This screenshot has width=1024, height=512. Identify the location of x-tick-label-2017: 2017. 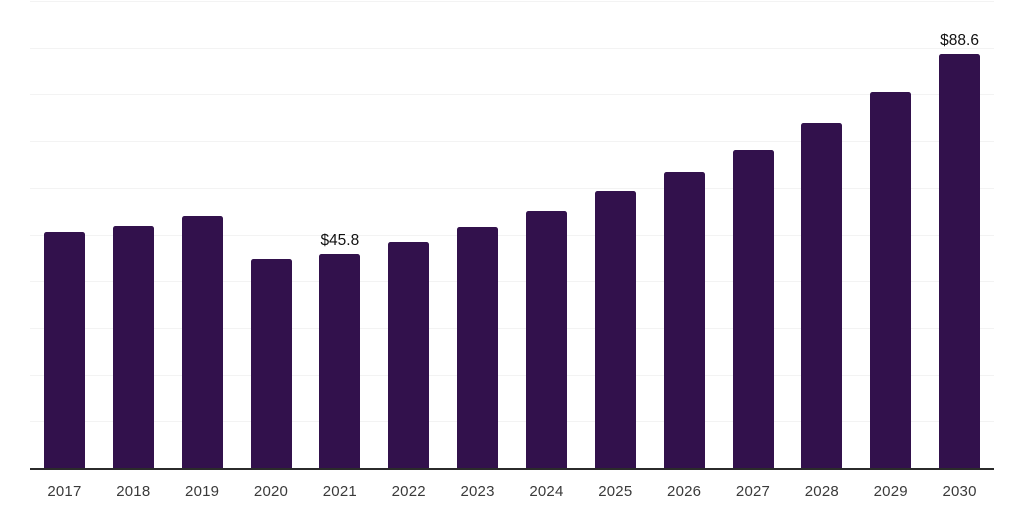
(64, 491).